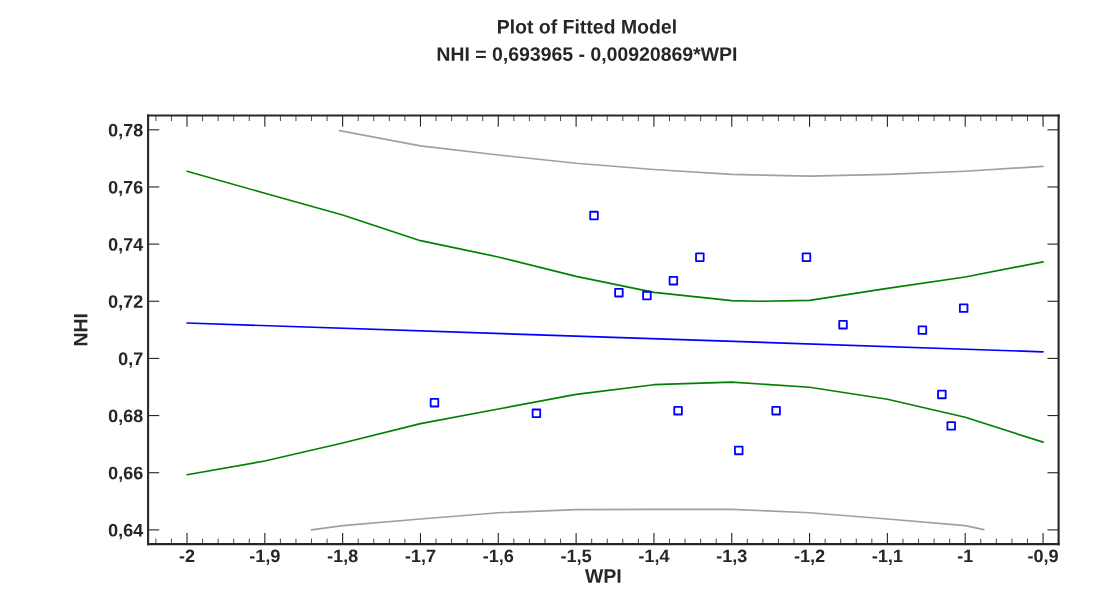  What do you see at coordinates (264, 557) in the screenshot?
I see `x-tick-label: -1,9` at bounding box center [264, 557].